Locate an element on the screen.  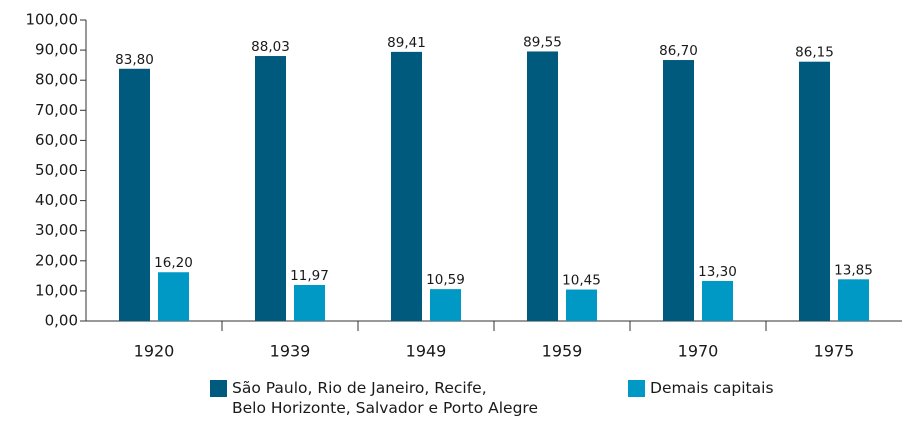
y-tick-label: 90,00 is located at coordinates (56, 50).